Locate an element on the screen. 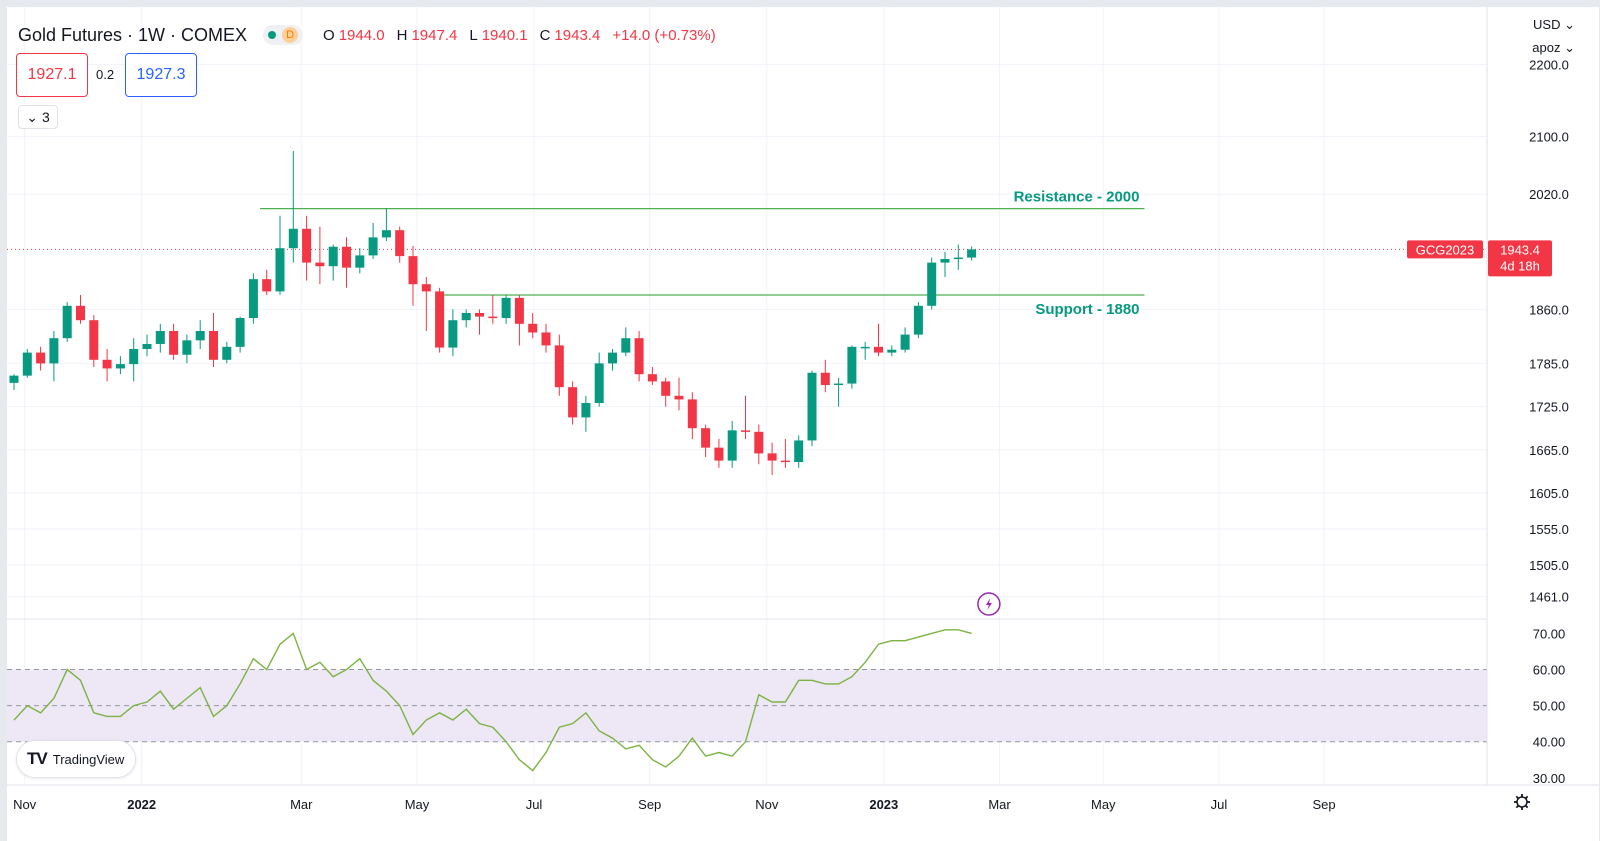 Image resolution: width=1600 pixels, height=841 pixels. buy-price-button: 1927.3 is located at coordinates (161, 75).